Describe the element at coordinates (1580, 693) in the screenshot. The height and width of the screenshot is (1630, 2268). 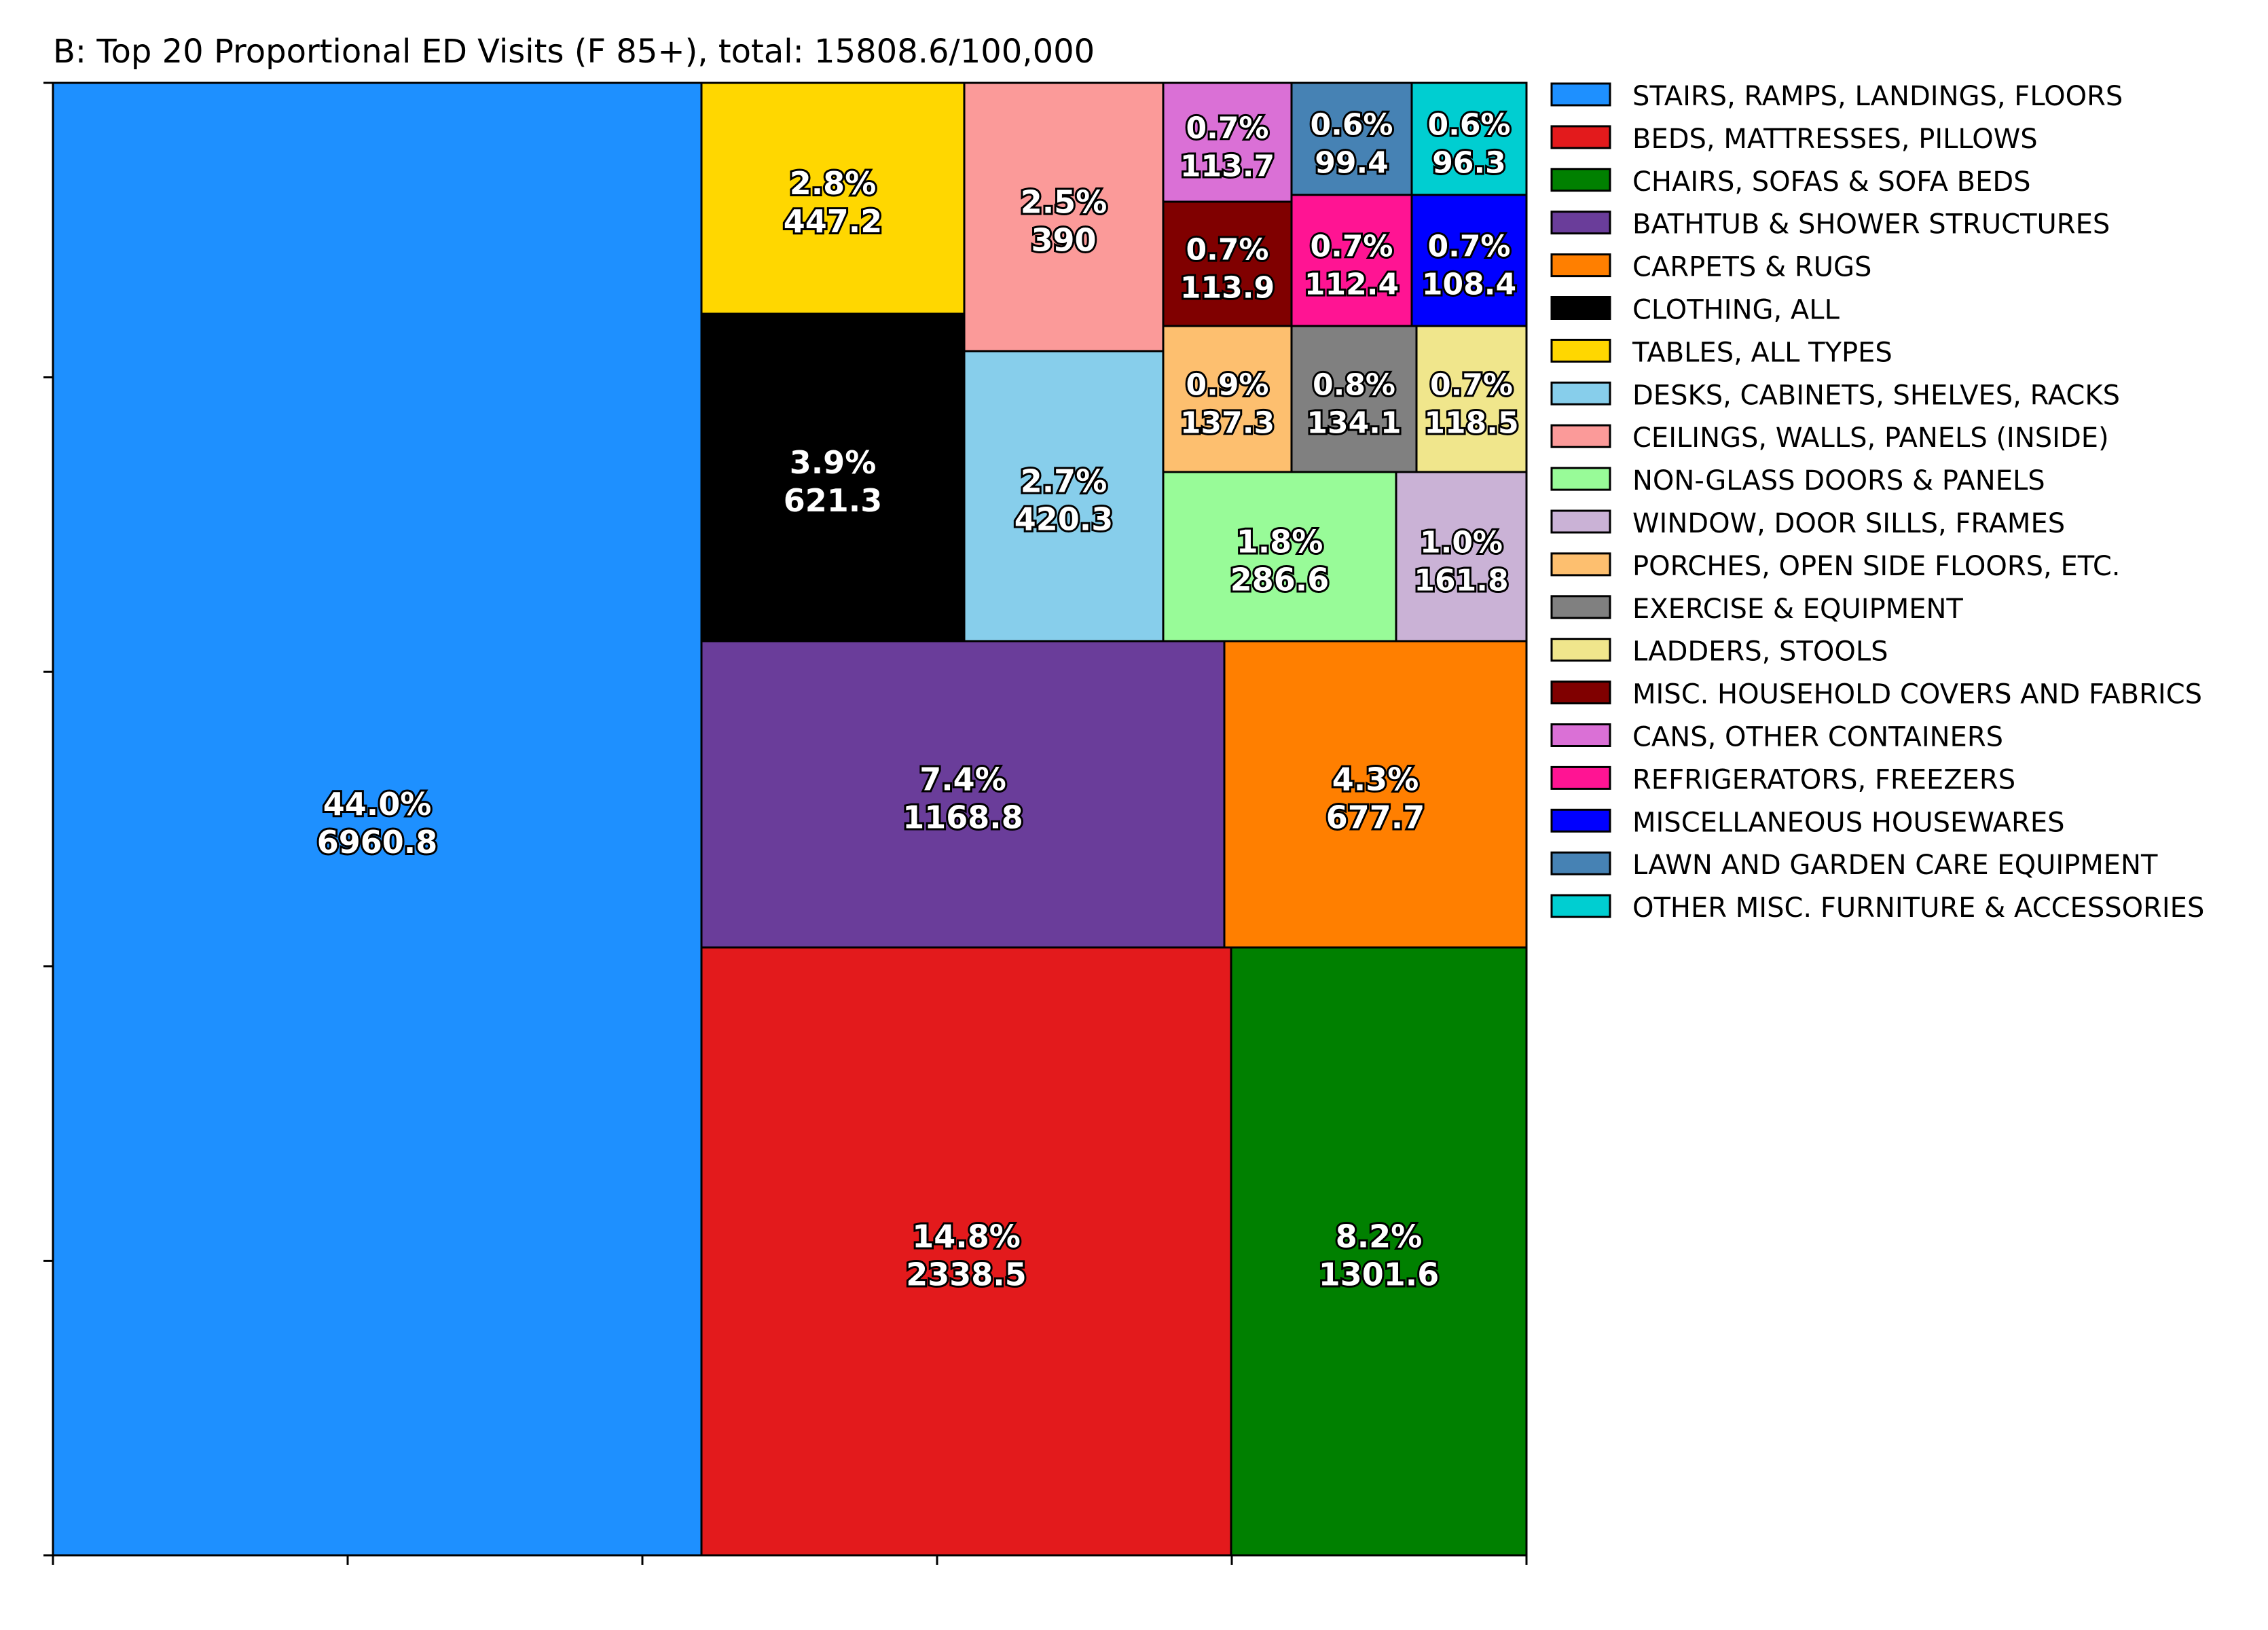
I see `legend-swatch-misc-household-covers-and-fabrics` at that location.